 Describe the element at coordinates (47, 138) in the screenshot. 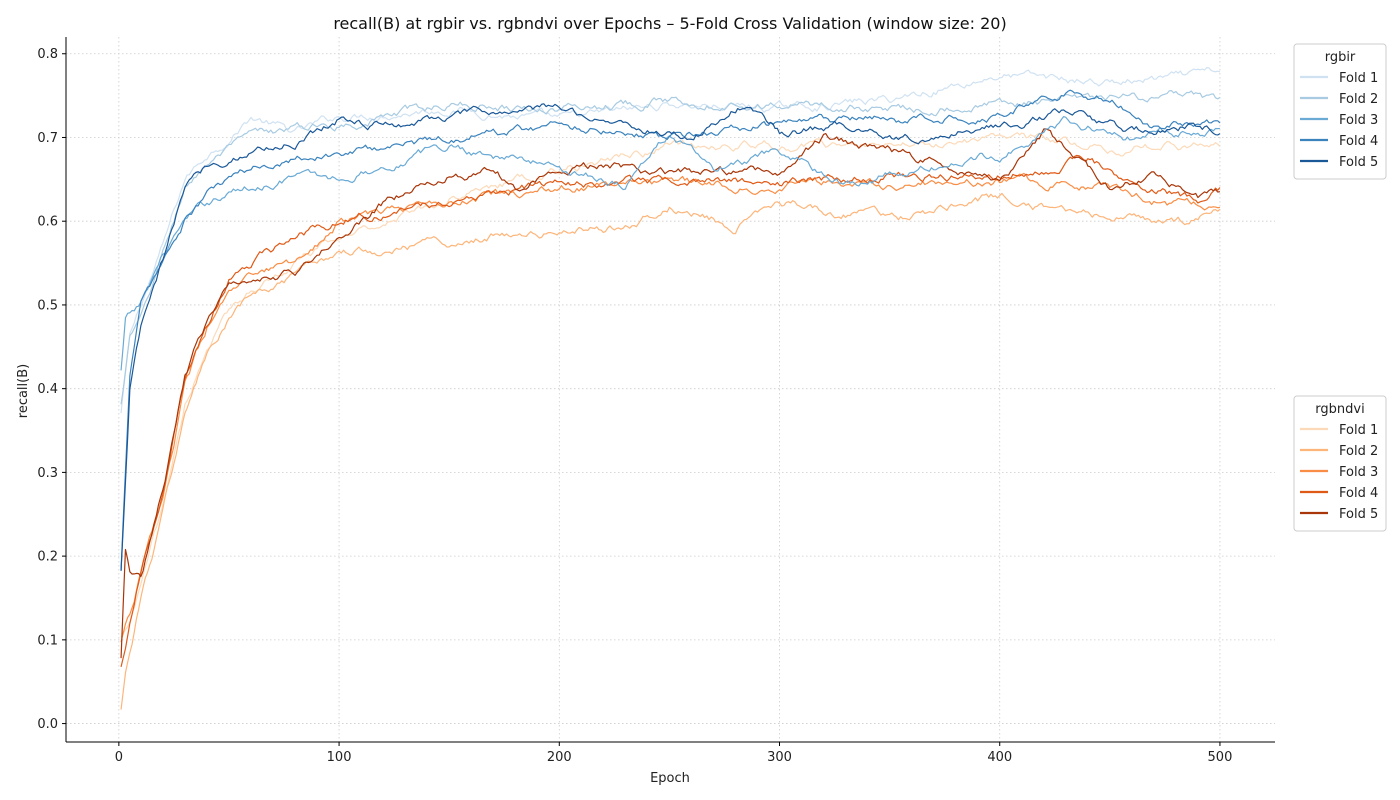

I see `y-tick-label: 0.7` at that location.